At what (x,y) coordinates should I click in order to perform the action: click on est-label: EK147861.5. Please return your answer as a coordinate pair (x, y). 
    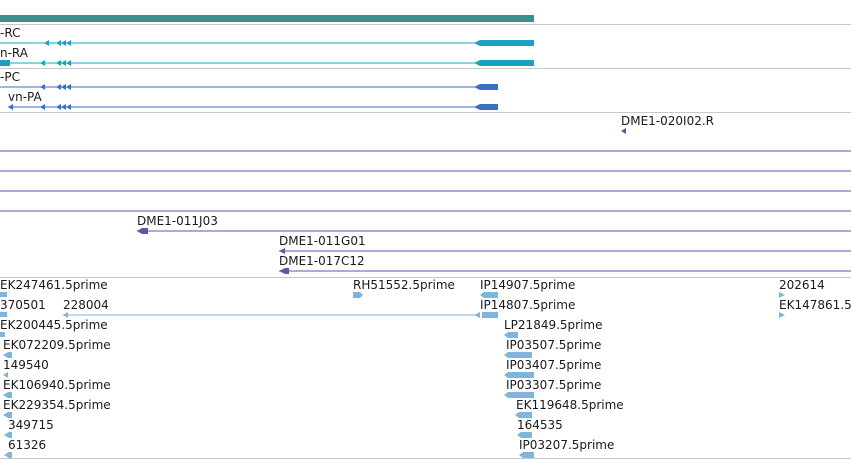
    Looking at the image, I should click on (815, 305).